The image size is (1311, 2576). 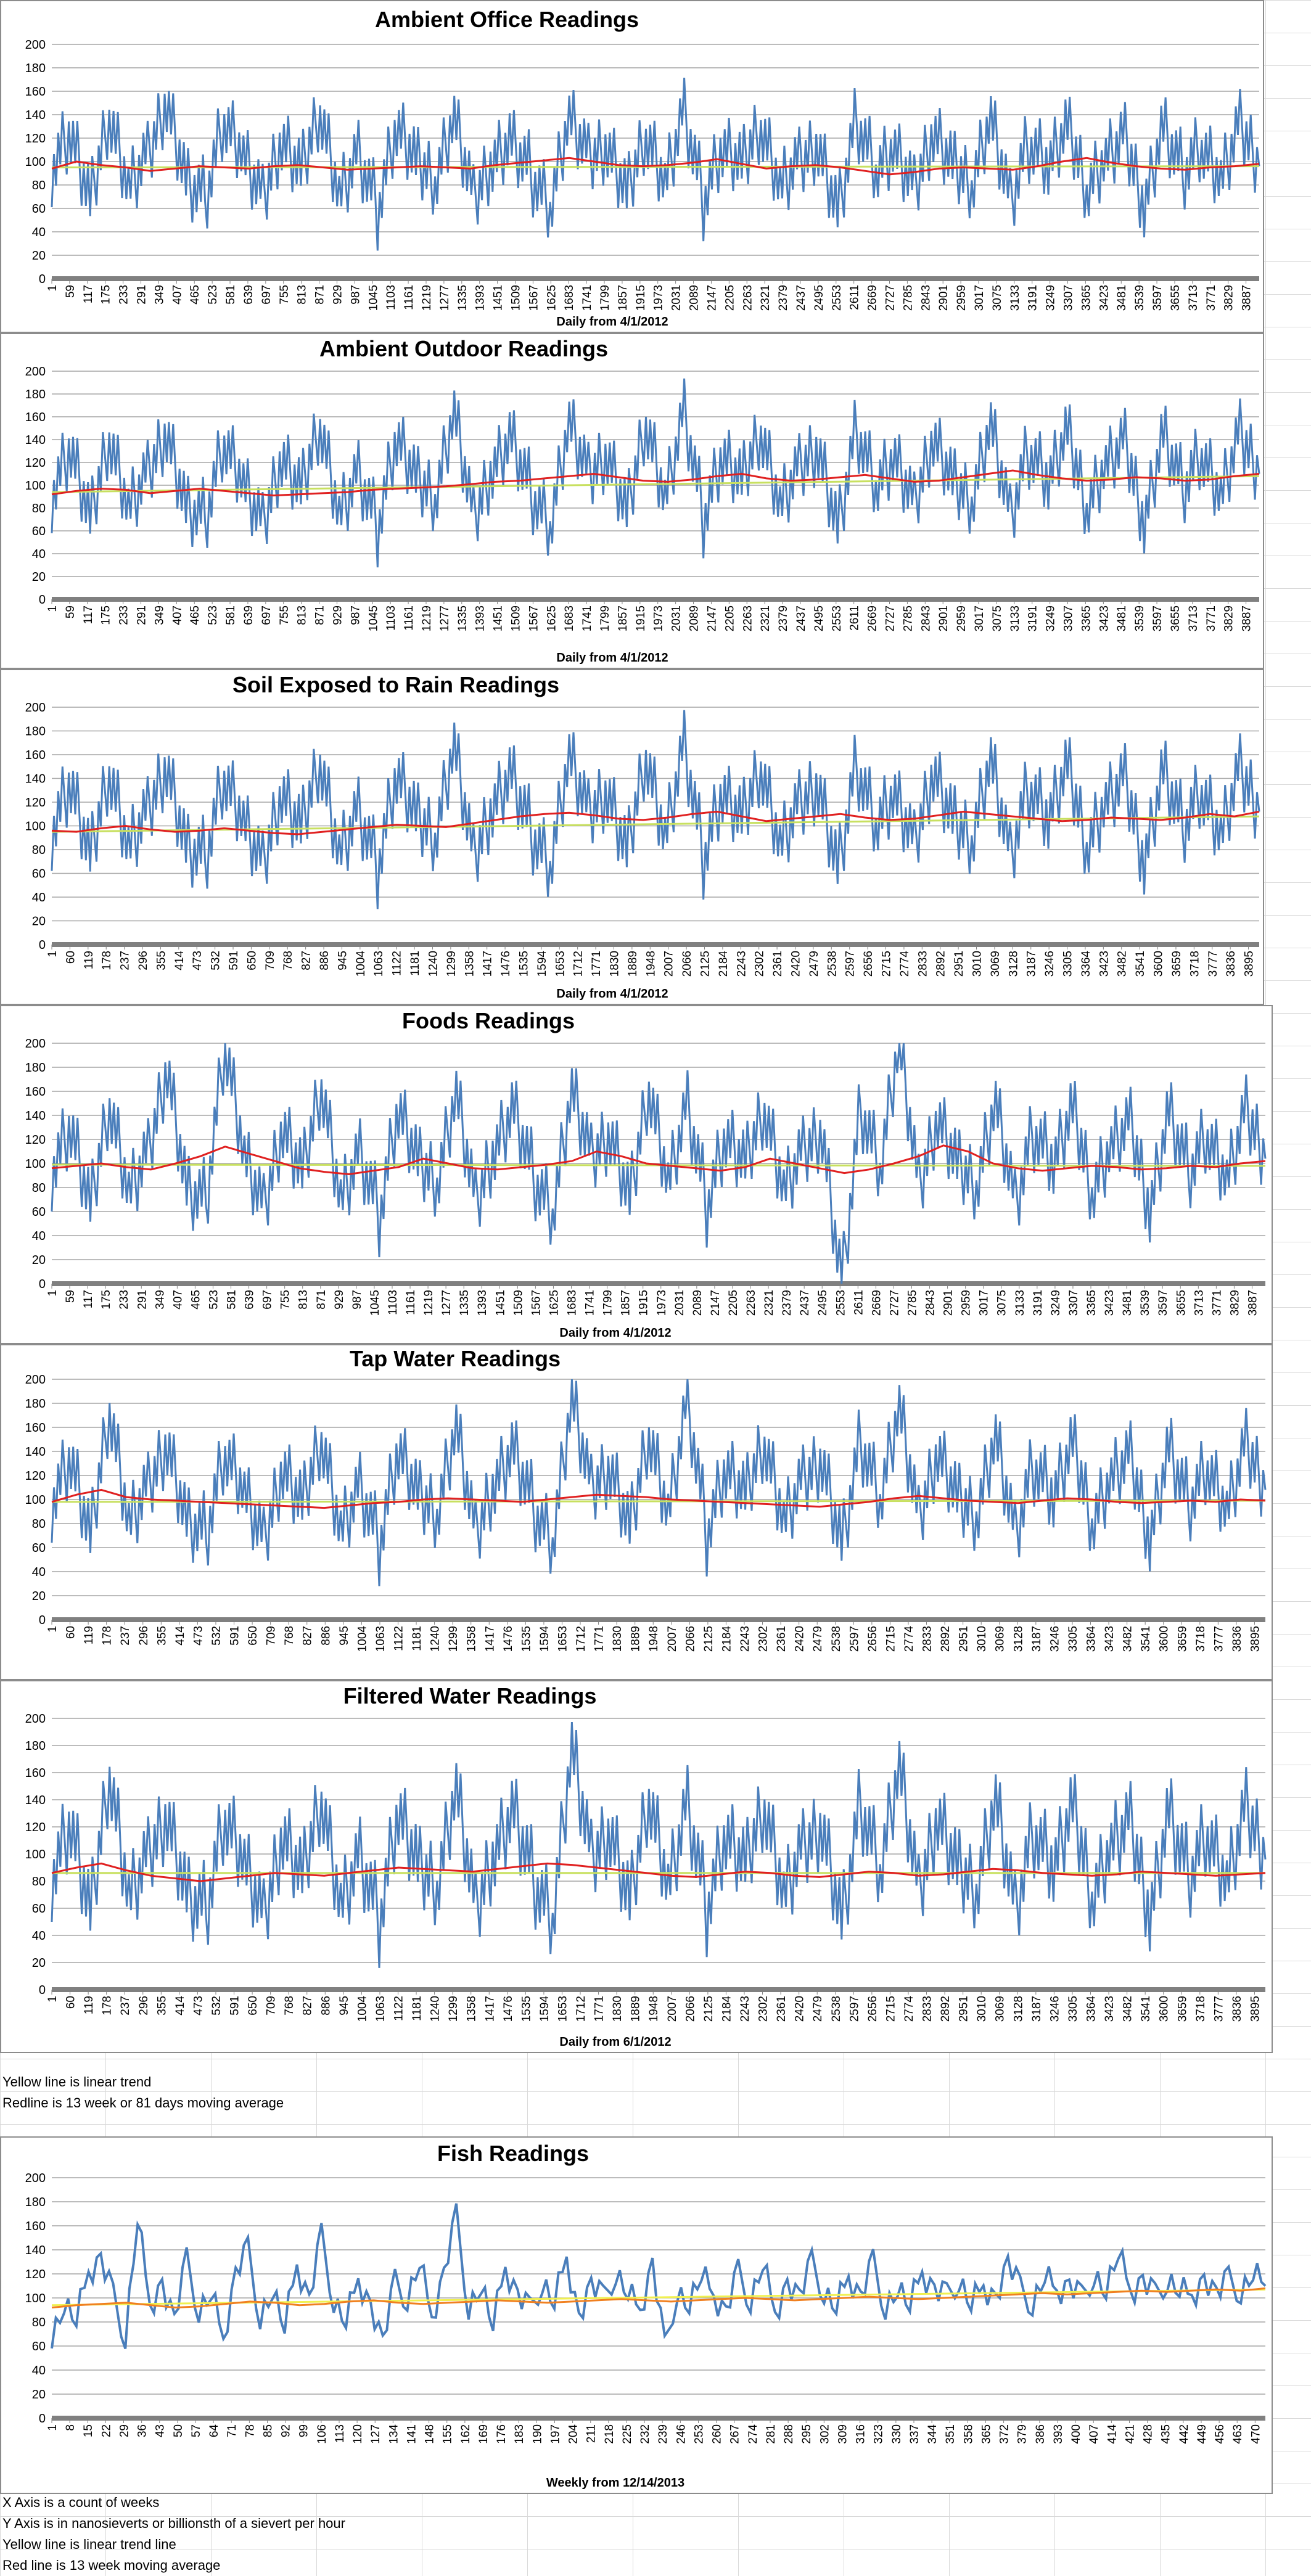 I want to click on x-tick-label: 2263, so click(x=748, y=298).